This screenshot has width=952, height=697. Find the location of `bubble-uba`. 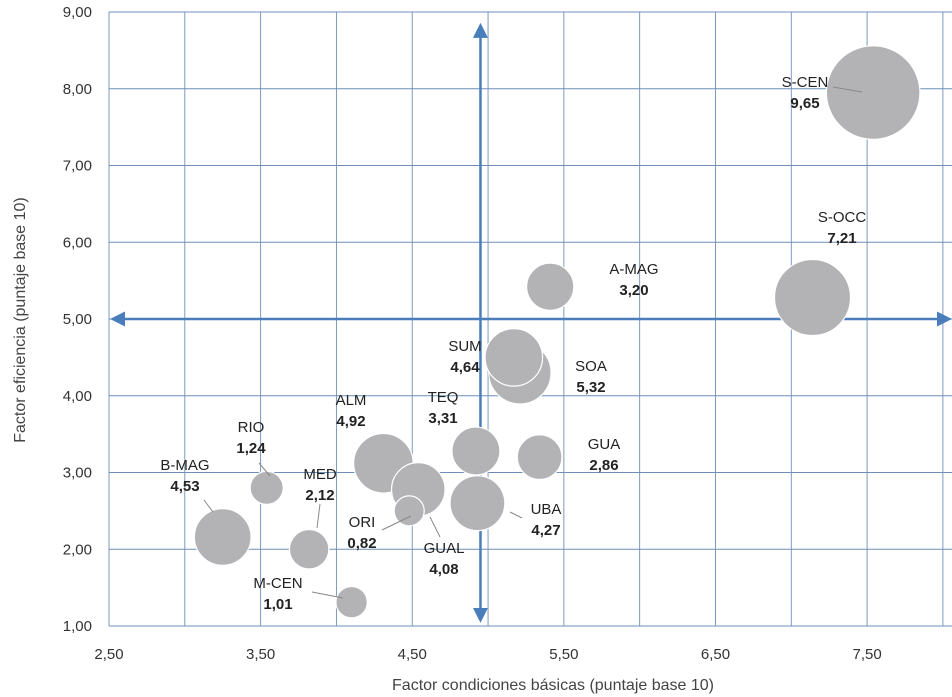

bubble-uba is located at coordinates (477, 503).